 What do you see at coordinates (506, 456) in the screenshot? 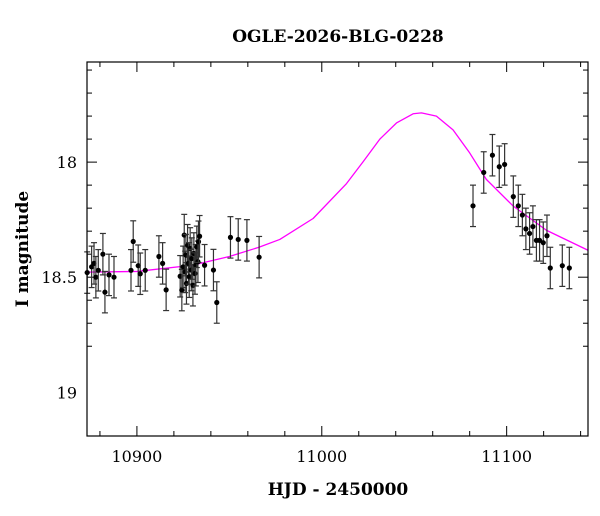
I see `x-tick-label: 11100` at bounding box center [506, 456].